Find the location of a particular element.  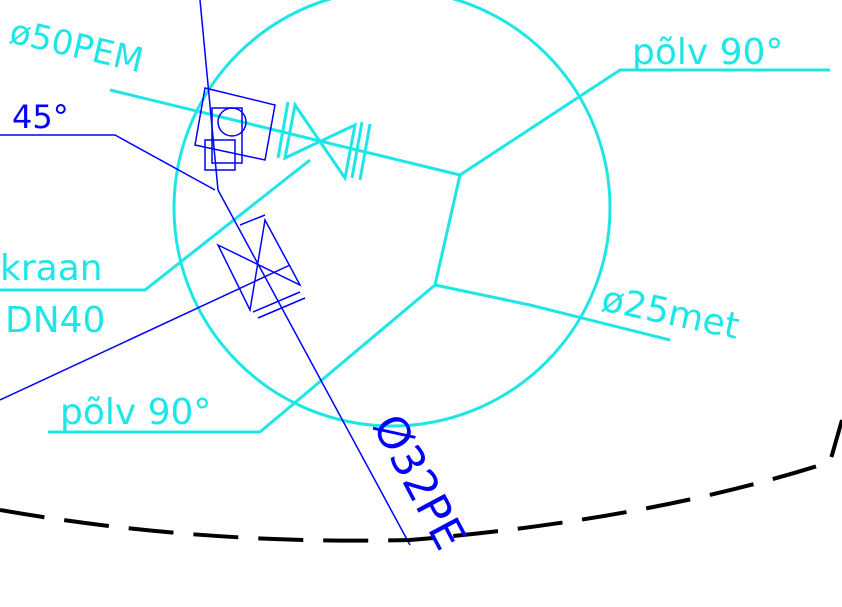

label: DN40 is located at coordinates (55, 320).